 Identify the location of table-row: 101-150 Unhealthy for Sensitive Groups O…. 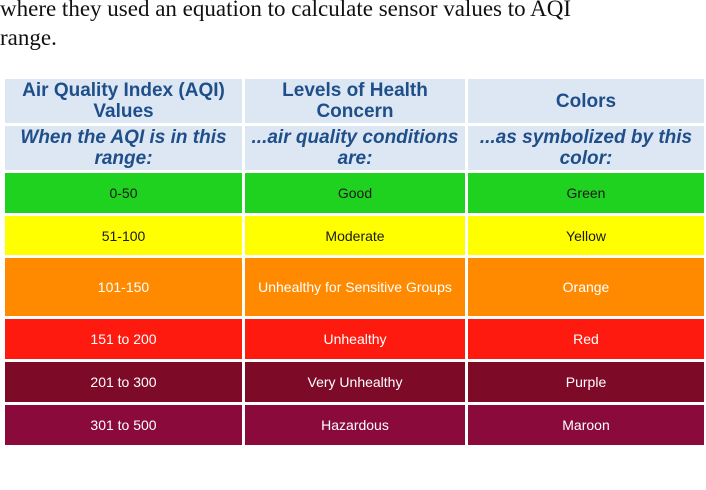
(354, 287).